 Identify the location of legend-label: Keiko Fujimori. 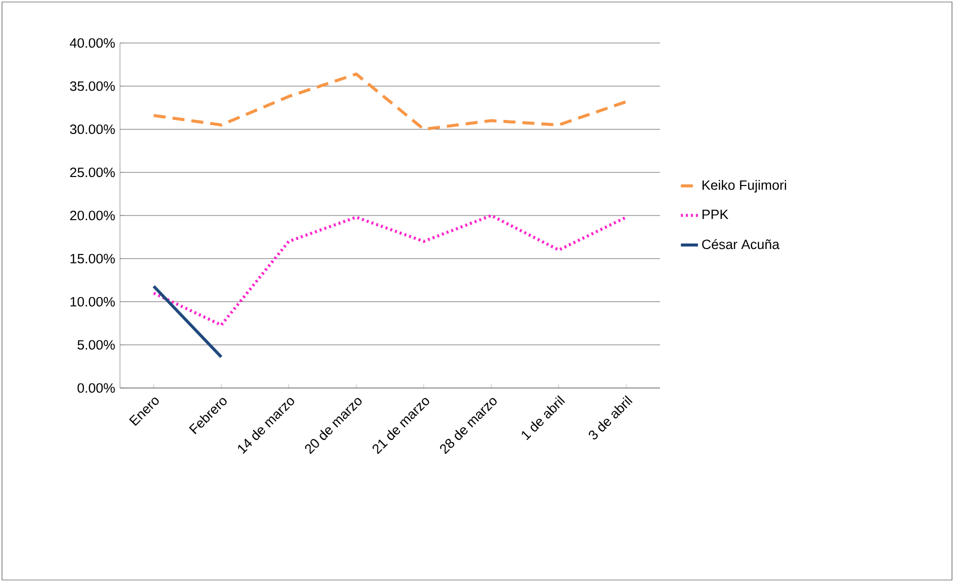
(744, 186).